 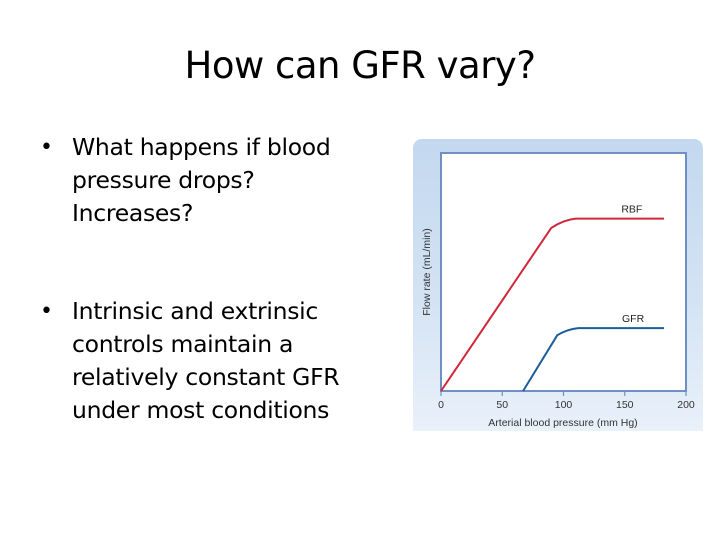 What do you see at coordinates (427, 272) in the screenshot?
I see `y-axis-label: Flow rate (mL/min)` at bounding box center [427, 272].